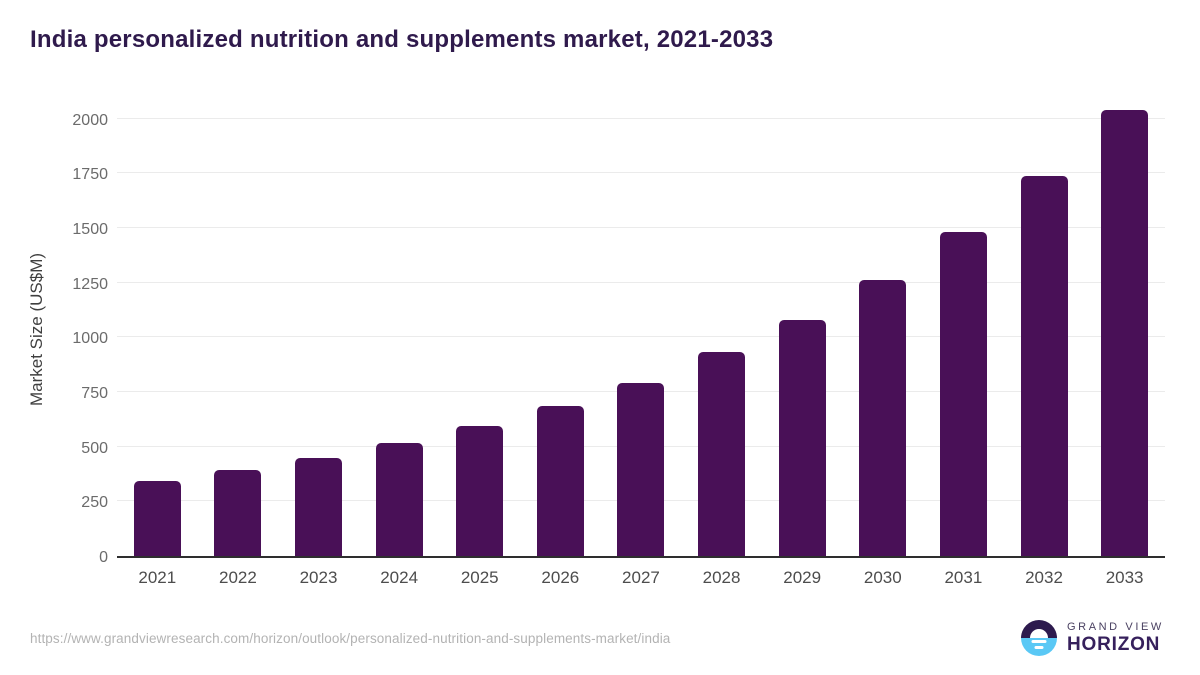  I want to click on bar-2031, so click(963, 394).